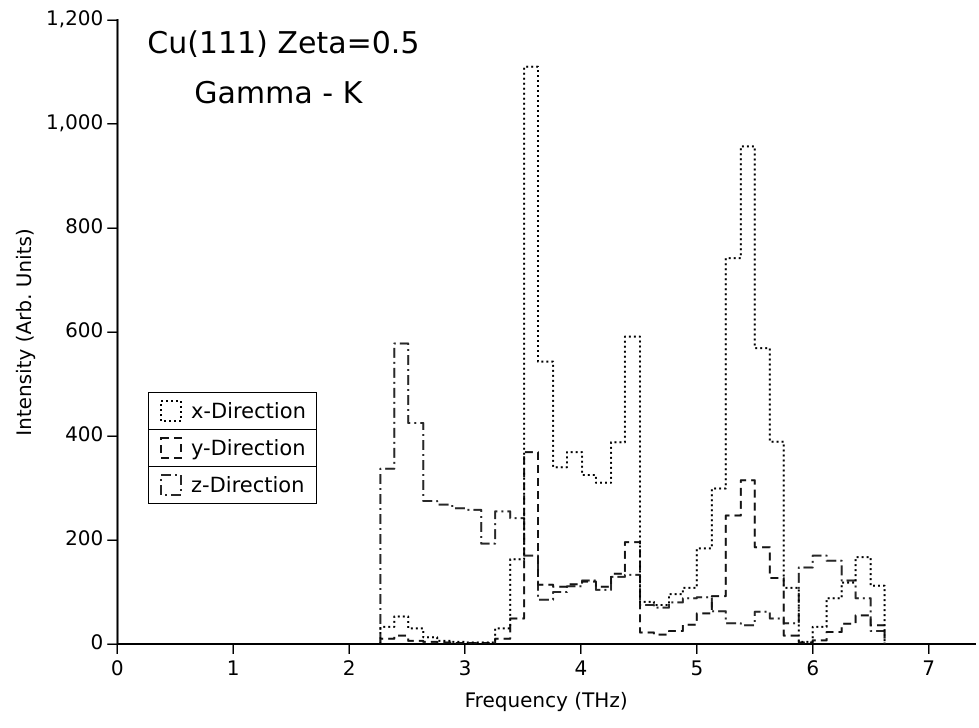 Image resolution: width=979 pixels, height=728 pixels. I want to click on legend-label: z-Direction, so click(247, 485).